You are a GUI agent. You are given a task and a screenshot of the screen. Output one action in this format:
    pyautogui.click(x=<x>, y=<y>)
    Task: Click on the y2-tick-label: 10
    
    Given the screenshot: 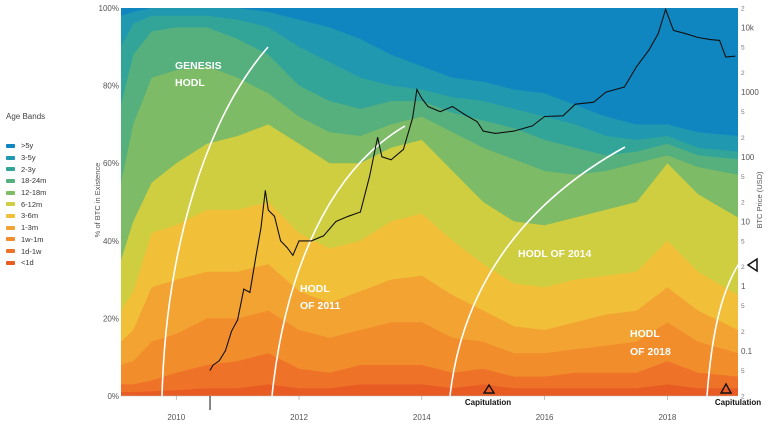 What is the action you would take?
    pyautogui.click(x=745, y=221)
    